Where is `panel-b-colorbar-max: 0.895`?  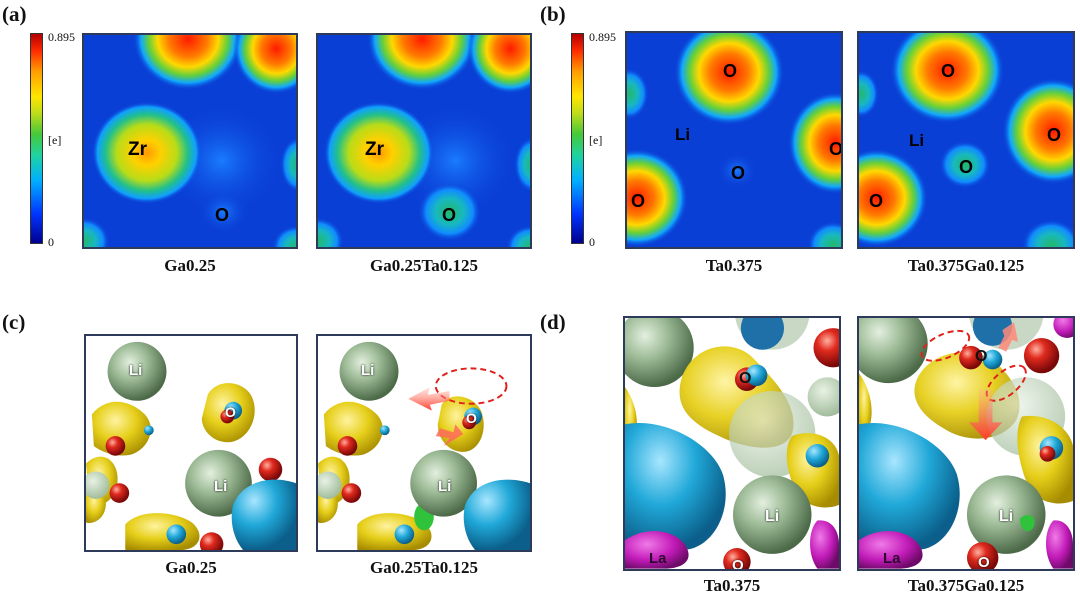 panel-b-colorbar-max: 0.895 is located at coordinates (602, 37).